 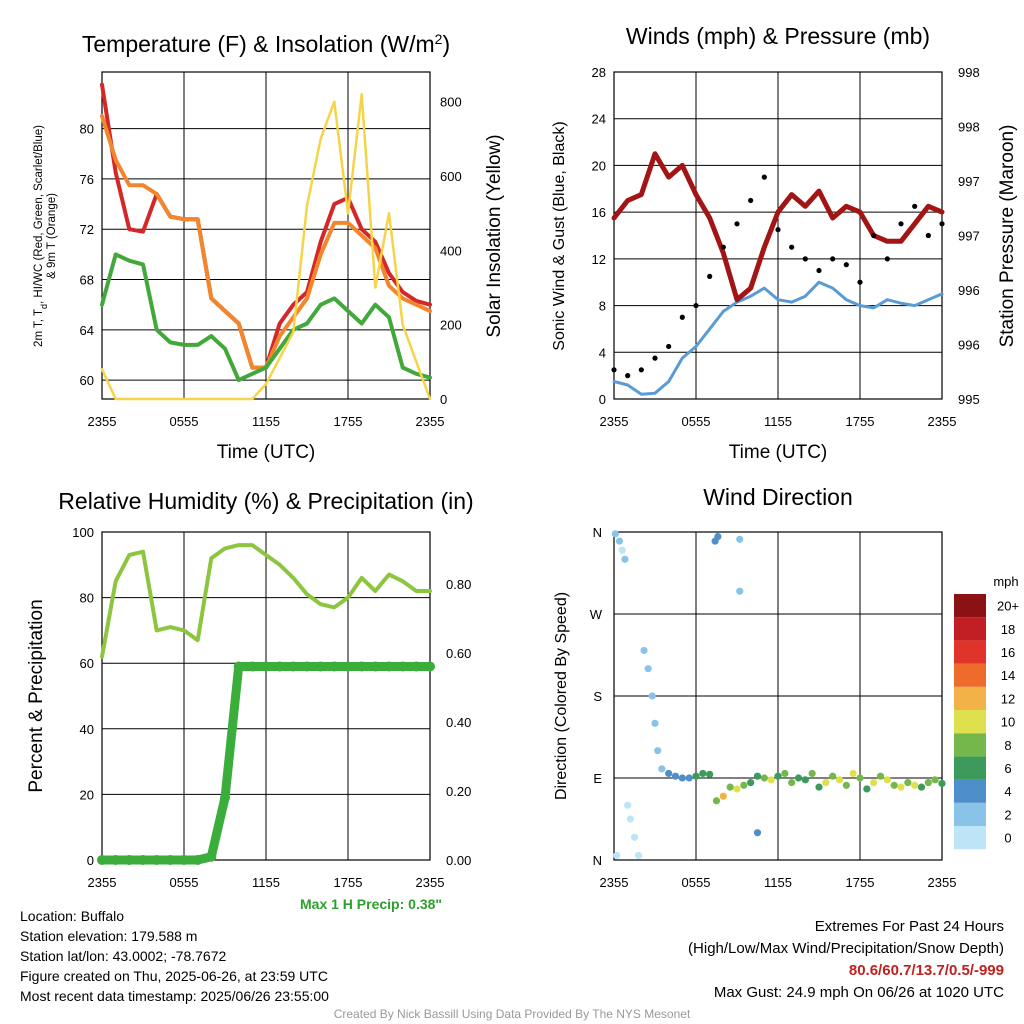 What do you see at coordinates (83, 532) in the screenshot?
I see `y-tick-label: 100` at bounding box center [83, 532].